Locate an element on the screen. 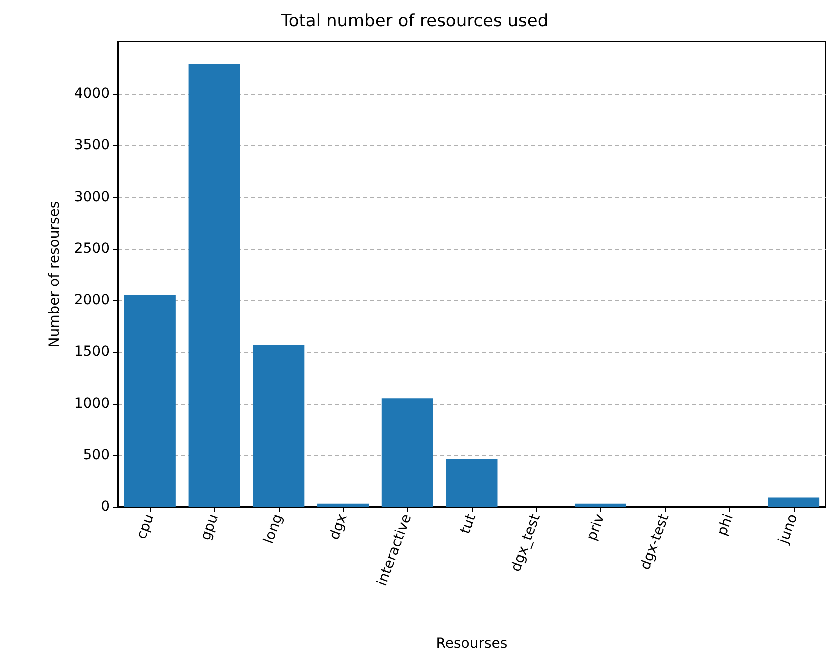 This screenshot has height=668, width=830. y-tick-label: 3500 is located at coordinates (92, 146).